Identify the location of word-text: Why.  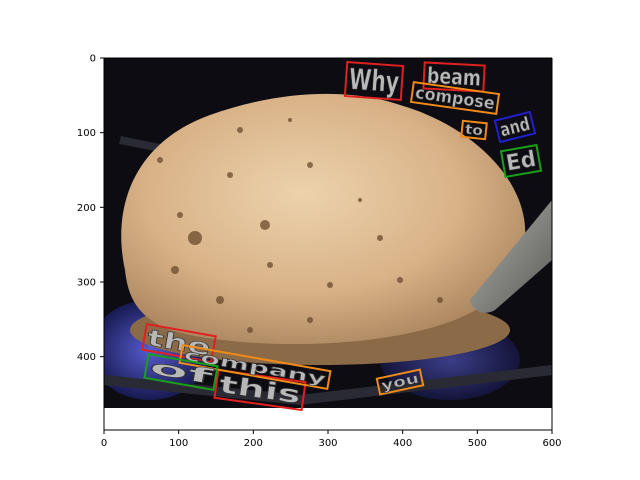
(374, 80).